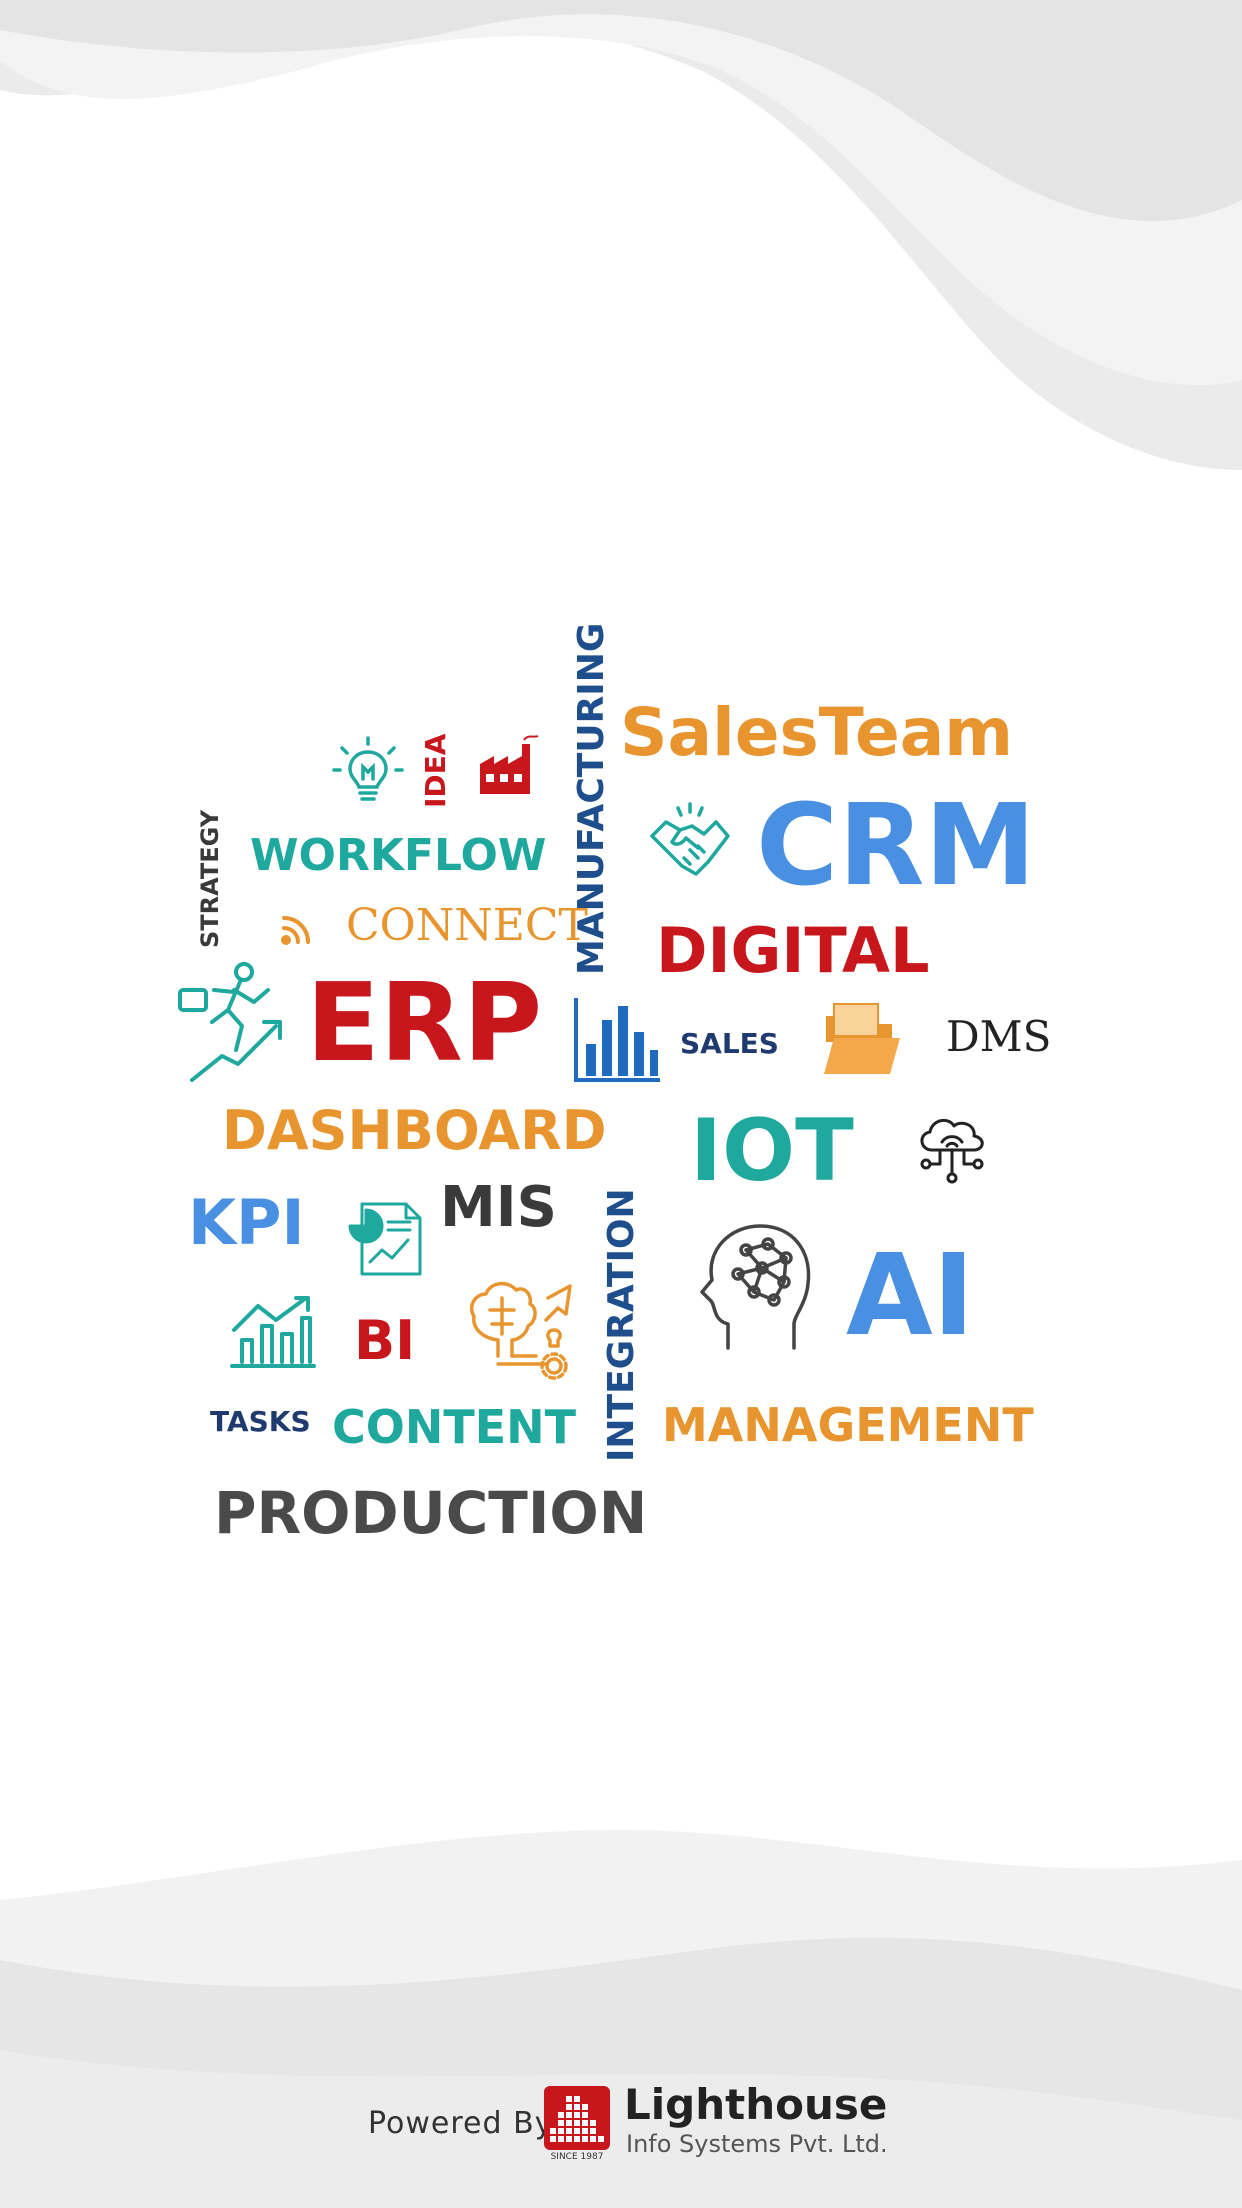 This screenshot has height=2208, width=1242. I want to click on word-mis: MIS, so click(498, 1207).